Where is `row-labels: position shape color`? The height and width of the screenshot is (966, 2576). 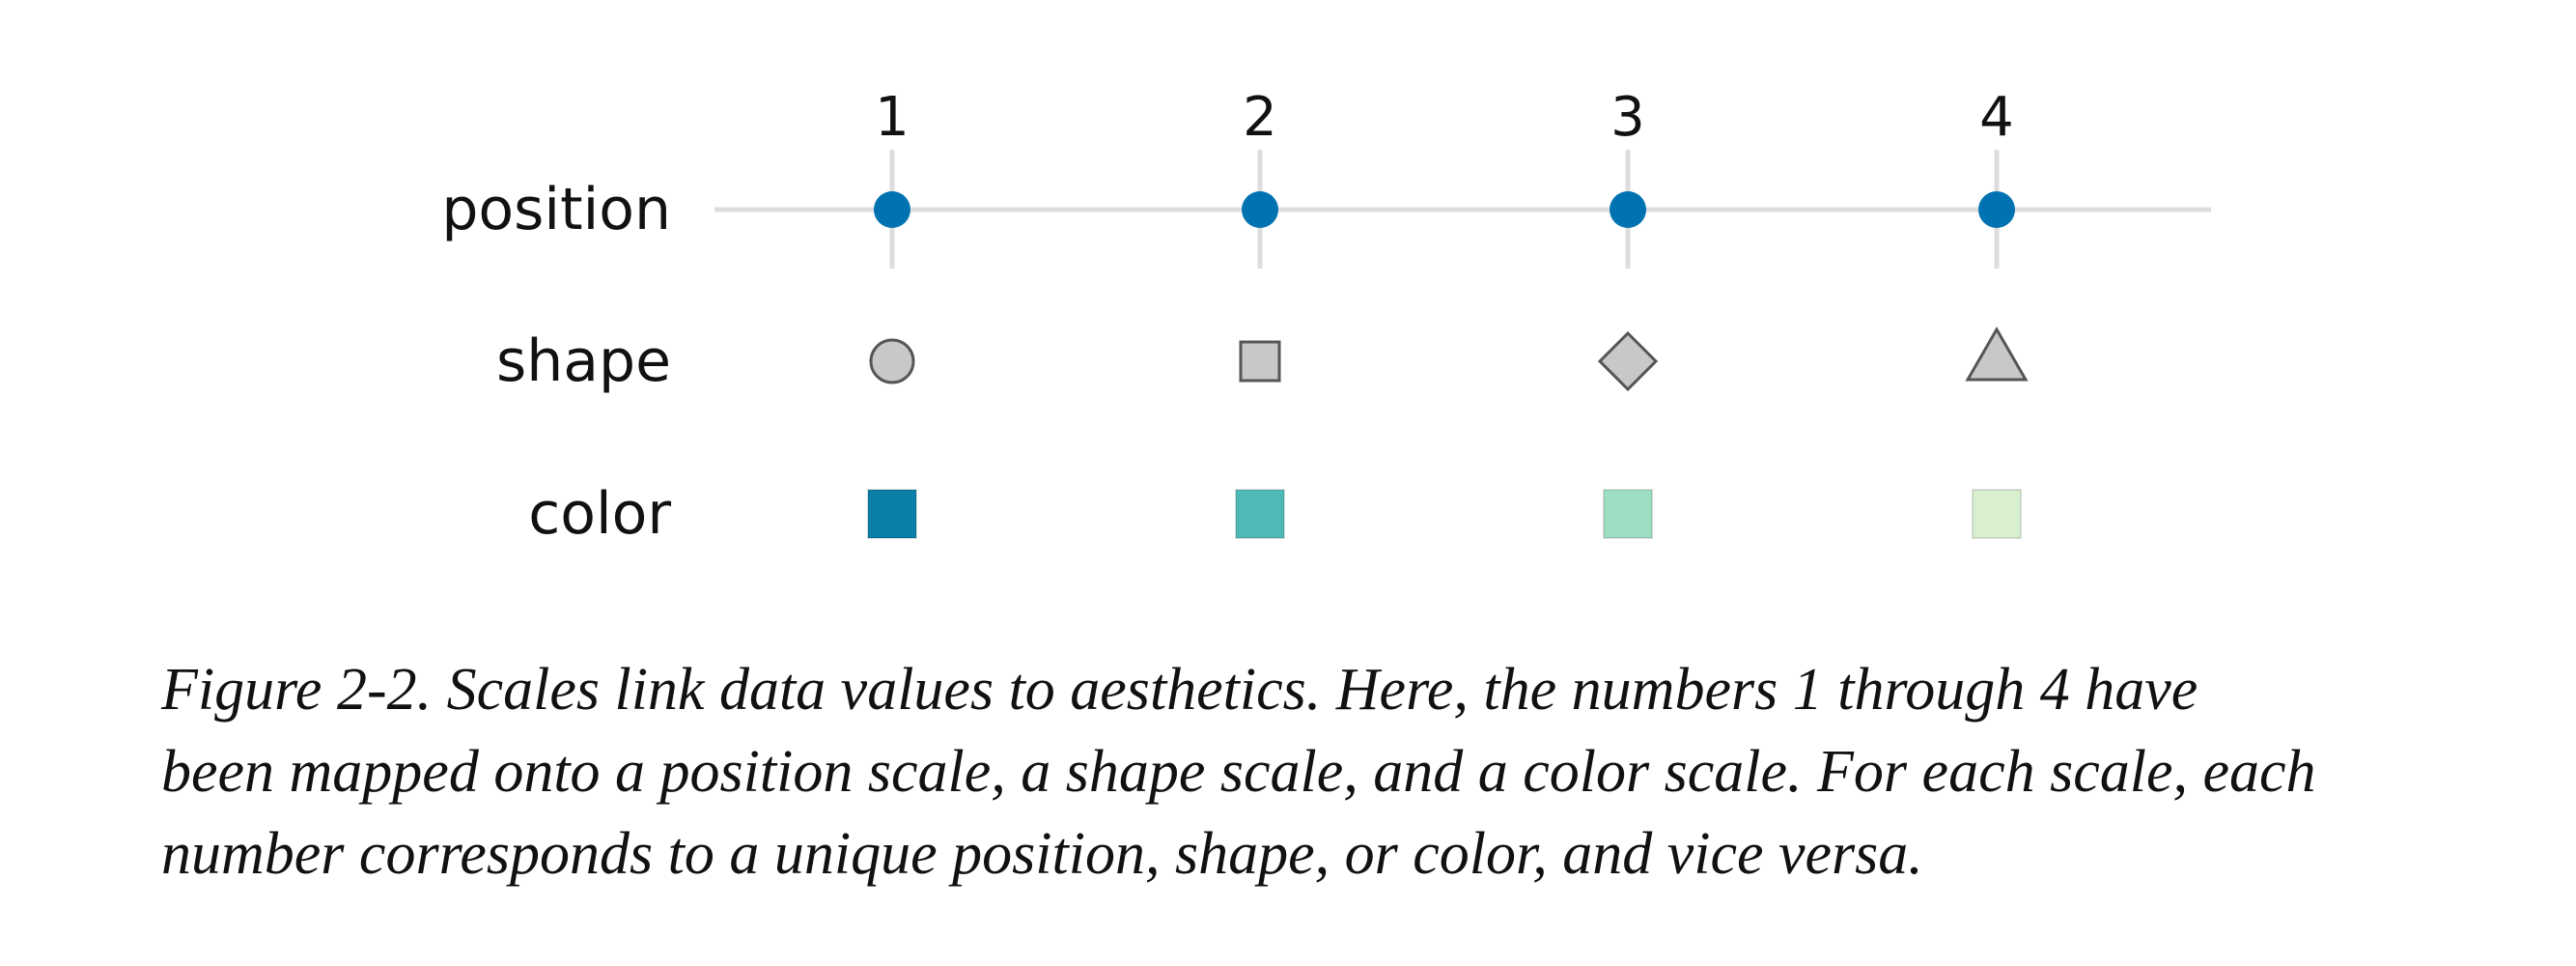
row-labels: position shape color is located at coordinates (556, 362).